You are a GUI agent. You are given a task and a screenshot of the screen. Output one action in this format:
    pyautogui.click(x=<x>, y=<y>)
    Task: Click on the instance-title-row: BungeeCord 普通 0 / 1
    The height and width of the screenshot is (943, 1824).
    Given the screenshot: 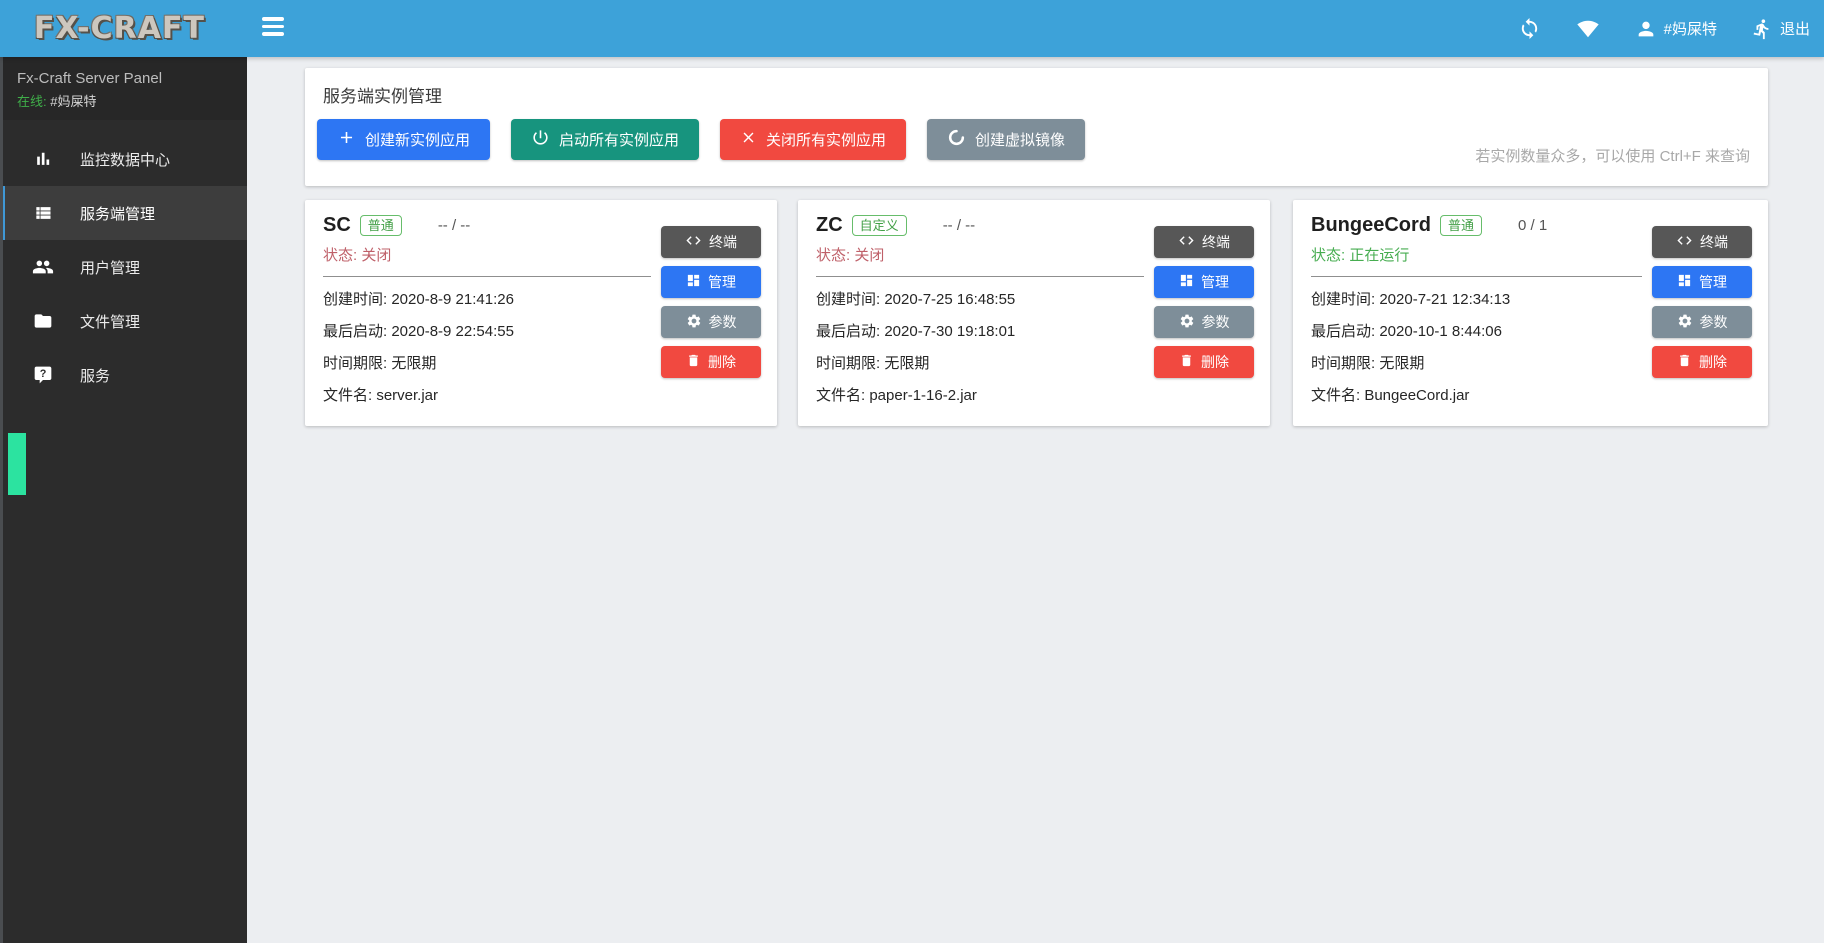 What is the action you would take?
    pyautogui.click(x=1476, y=225)
    